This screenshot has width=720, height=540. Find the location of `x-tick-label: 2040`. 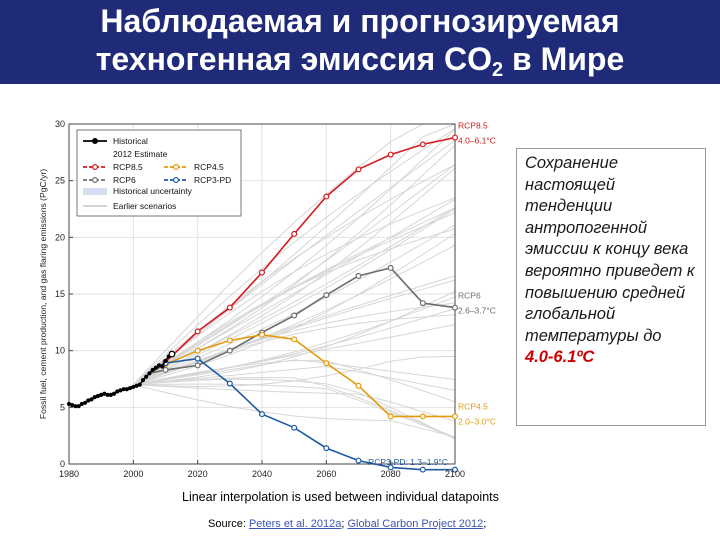

x-tick-label: 2040 is located at coordinates (262, 474).